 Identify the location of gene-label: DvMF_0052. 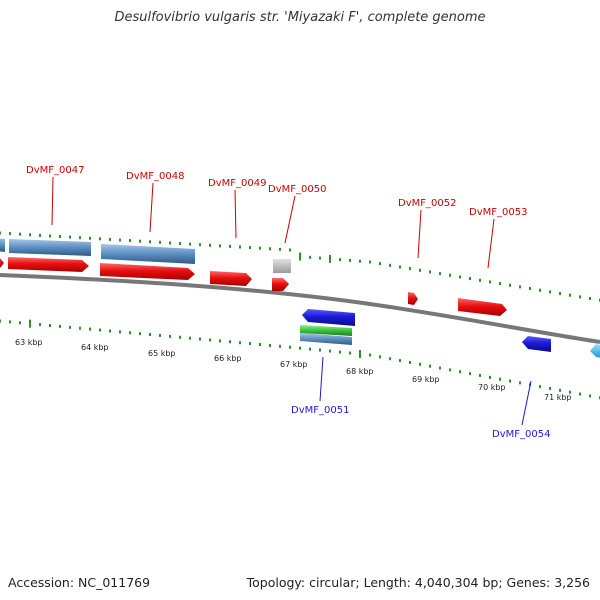
(427, 203).